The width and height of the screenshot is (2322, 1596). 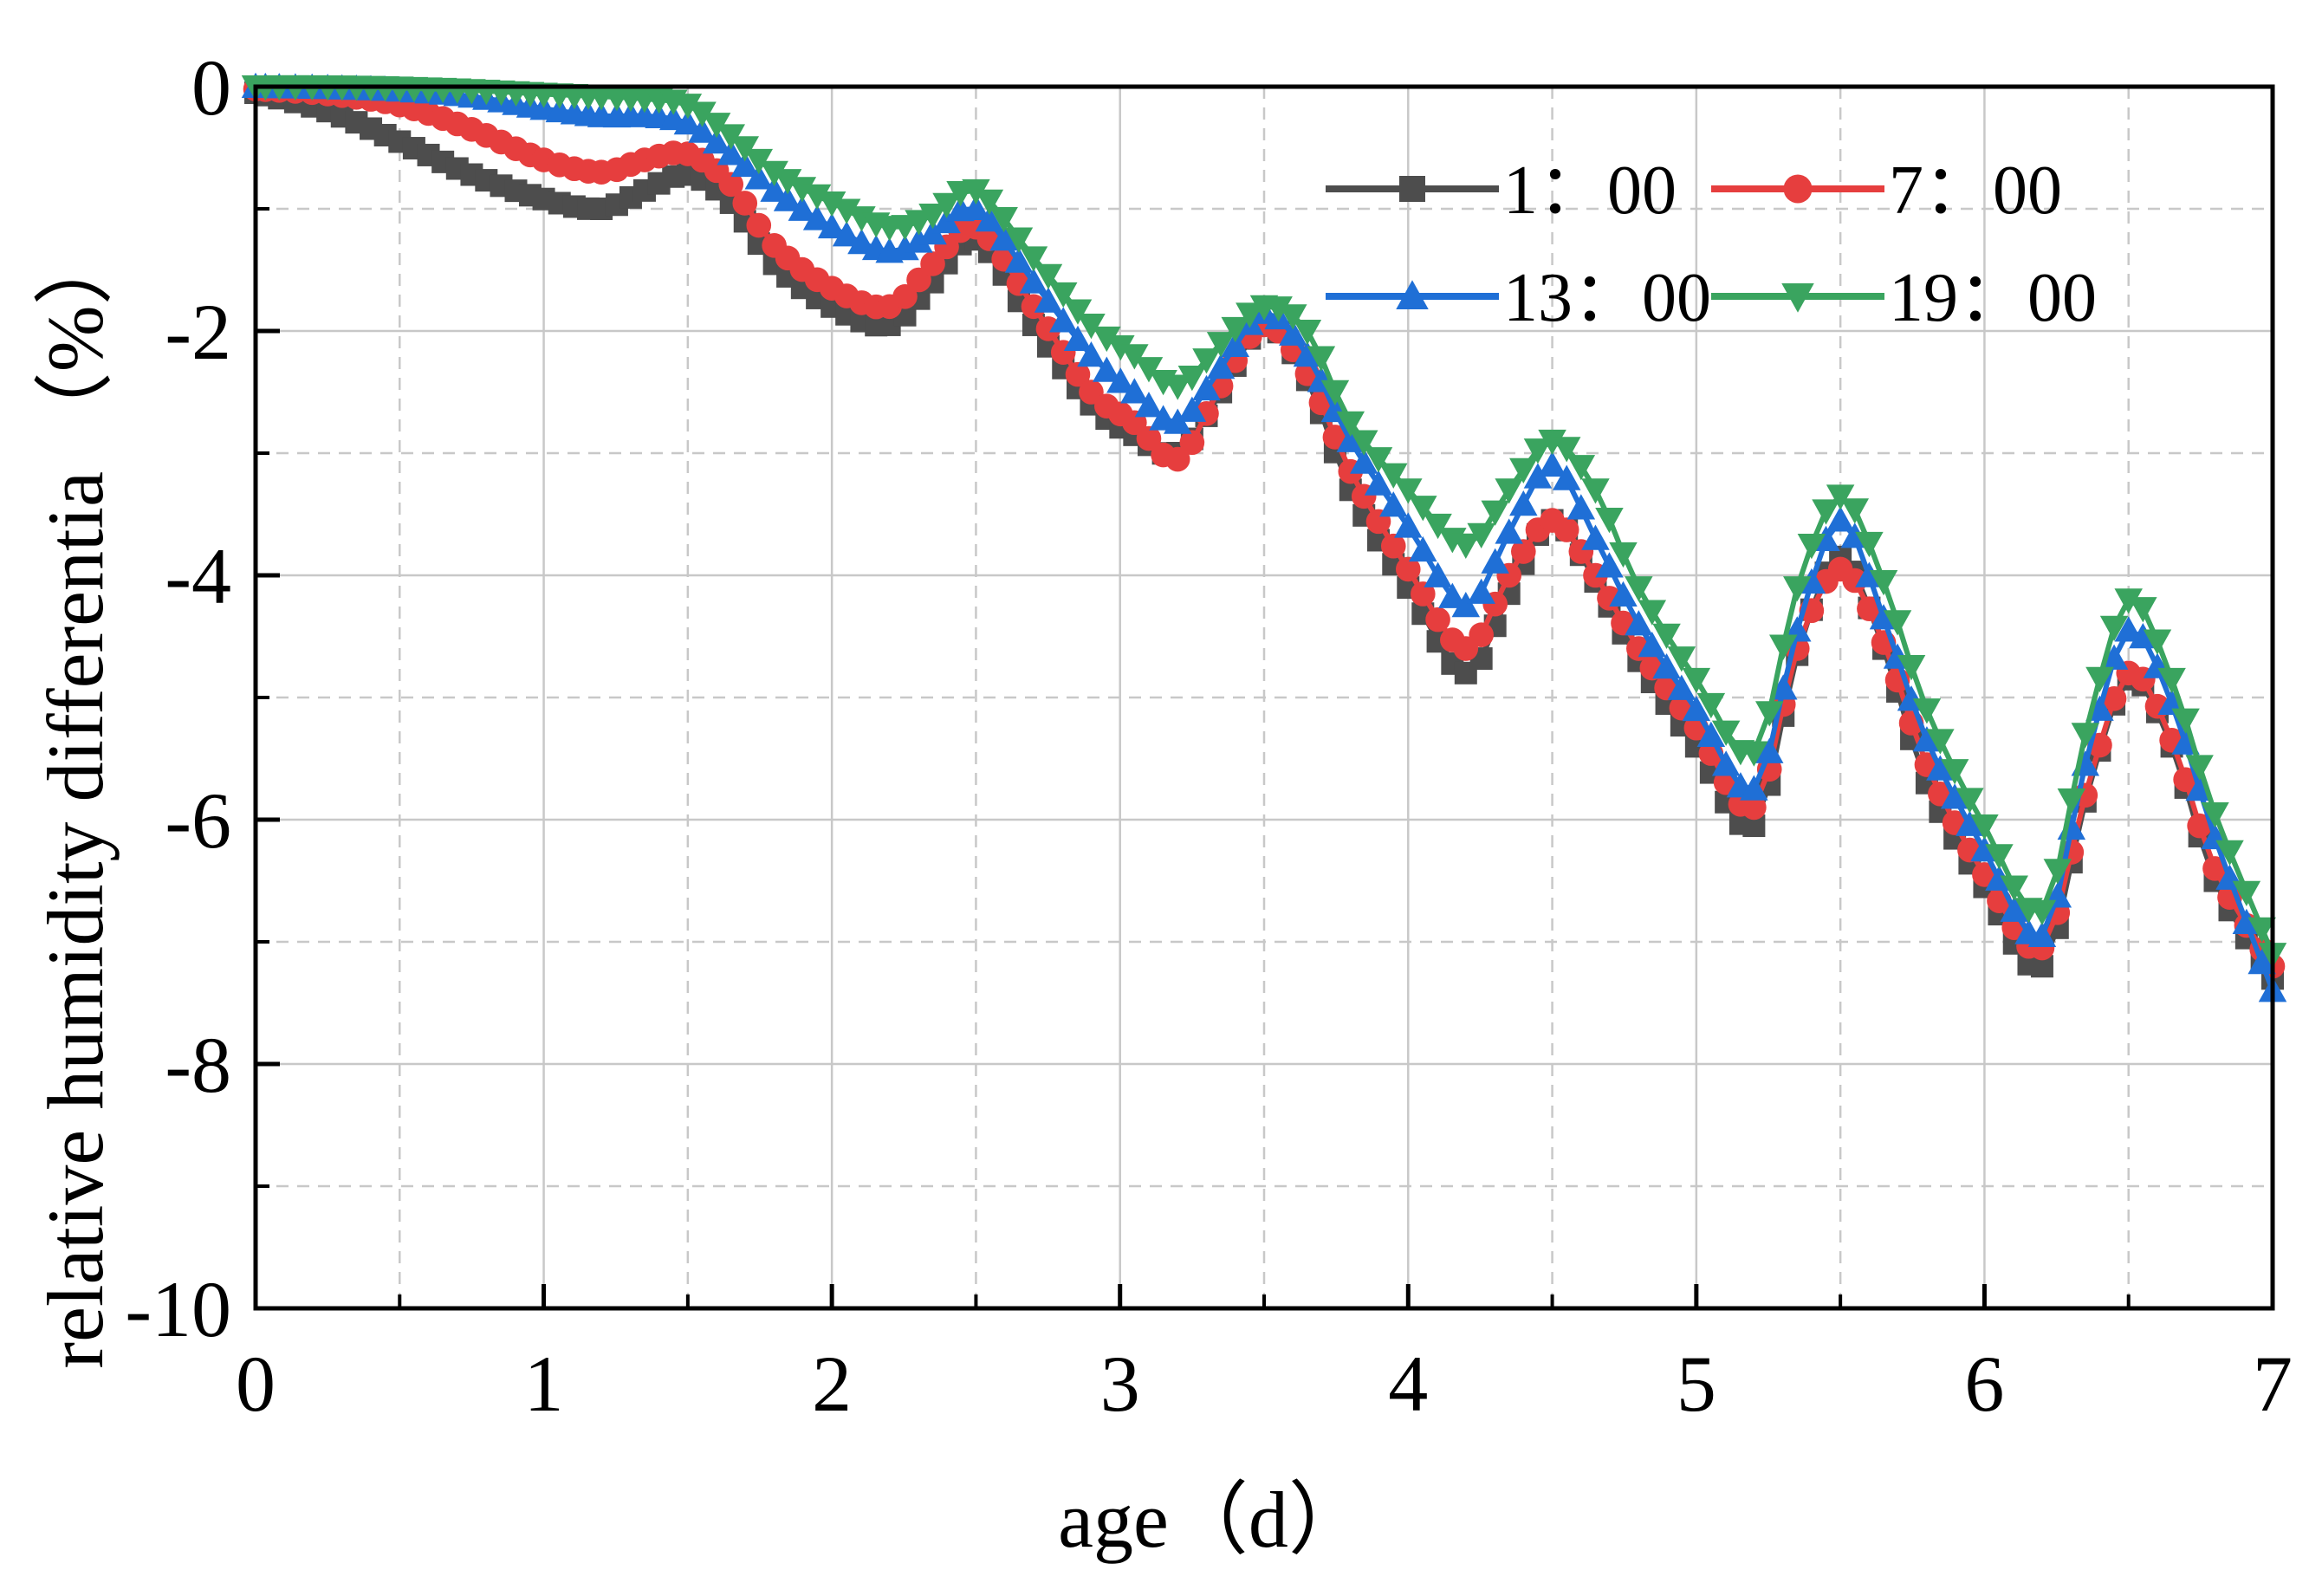 I want to click on y-tick-label: -2, so click(x=198, y=332).